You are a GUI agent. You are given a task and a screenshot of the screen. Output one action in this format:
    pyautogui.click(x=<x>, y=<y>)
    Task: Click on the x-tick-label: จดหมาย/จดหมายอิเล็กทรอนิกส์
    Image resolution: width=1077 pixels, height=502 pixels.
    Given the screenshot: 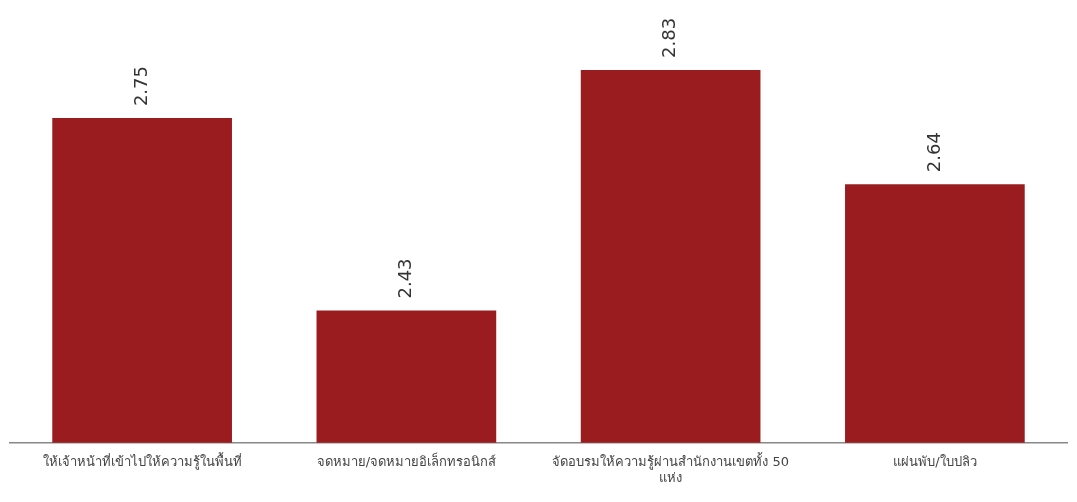 What is the action you would take?
    pyautogui.click(x=406, y=460)
    